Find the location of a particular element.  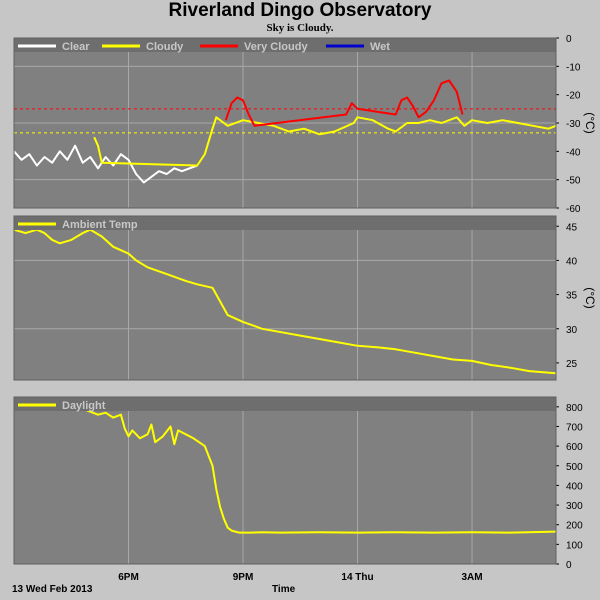

y-tick-label: -40 is located at coordinates (573, 152).